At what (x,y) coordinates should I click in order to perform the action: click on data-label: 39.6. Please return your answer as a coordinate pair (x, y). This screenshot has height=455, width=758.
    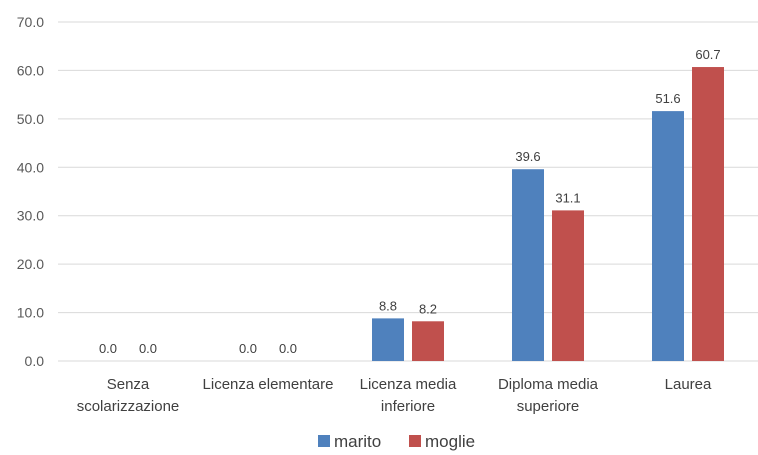
    Looking at the image, I should click on (527, 156).